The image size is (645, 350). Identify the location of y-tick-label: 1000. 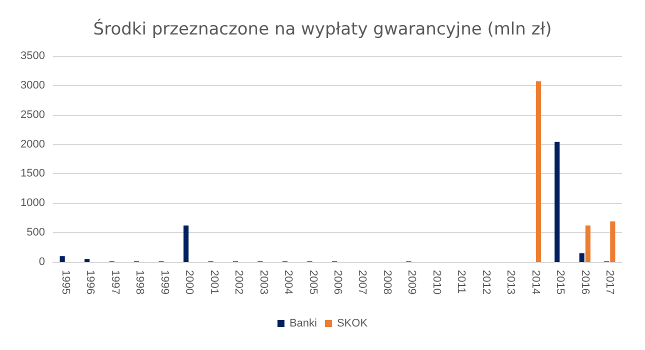
(32, 203).